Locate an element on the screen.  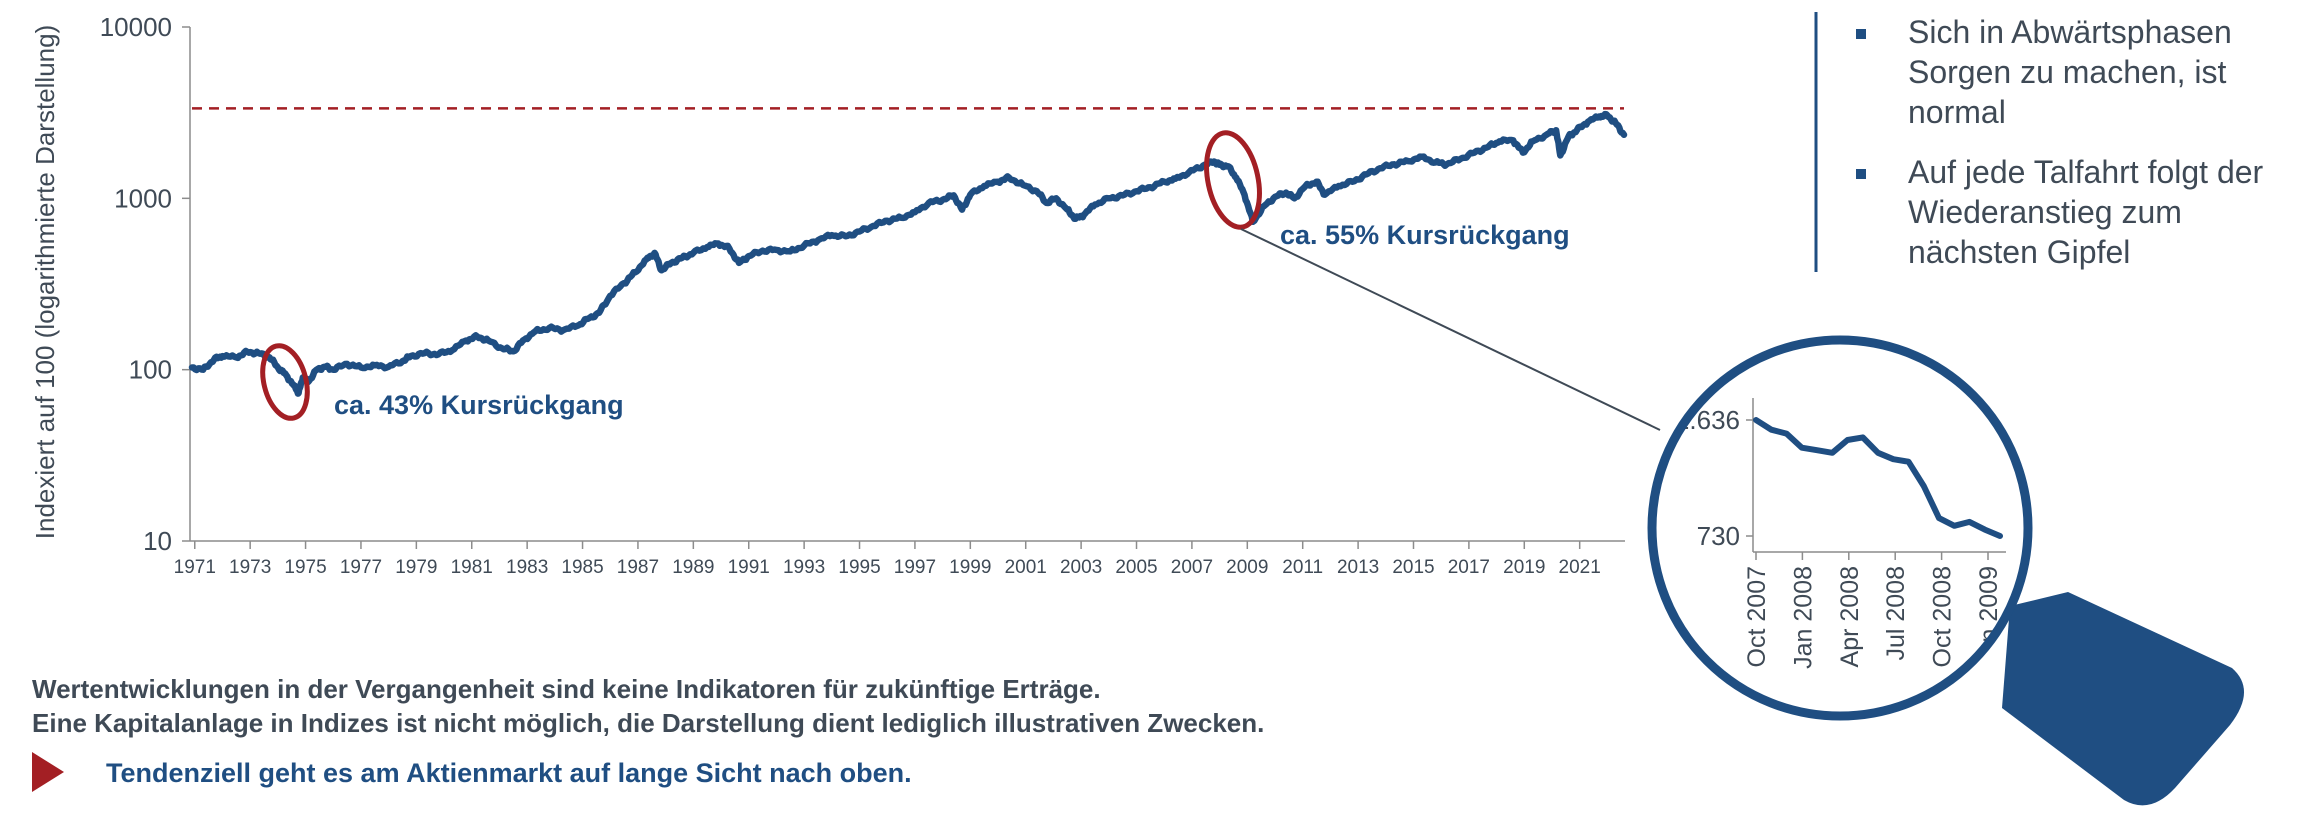
x-tick-label: 1971 is located at coordinates (195, 567).